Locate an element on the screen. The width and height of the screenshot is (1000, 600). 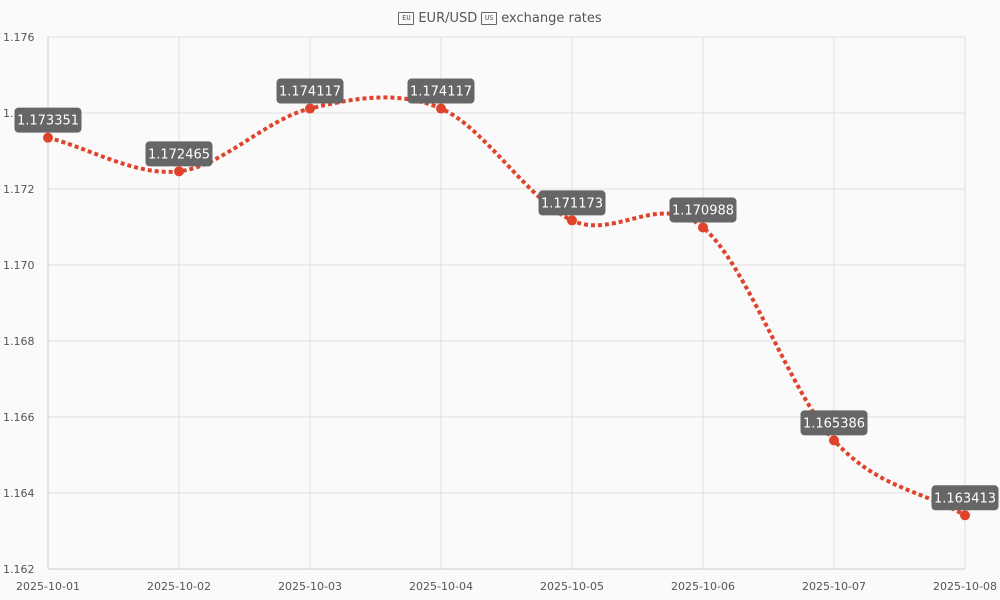
data-label: 1.173351 is located at coordinates (48, 120).